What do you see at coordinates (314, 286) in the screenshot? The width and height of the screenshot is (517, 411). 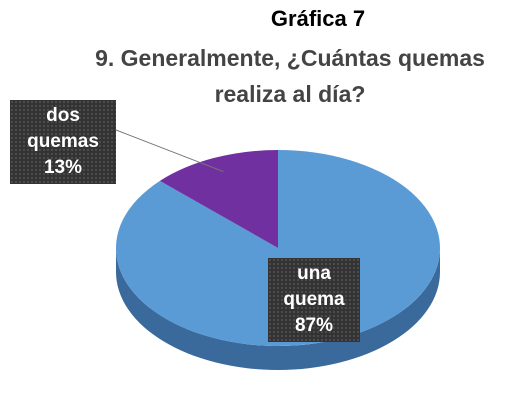 I see `label-category: una quema` at bounding box center [314, 286].